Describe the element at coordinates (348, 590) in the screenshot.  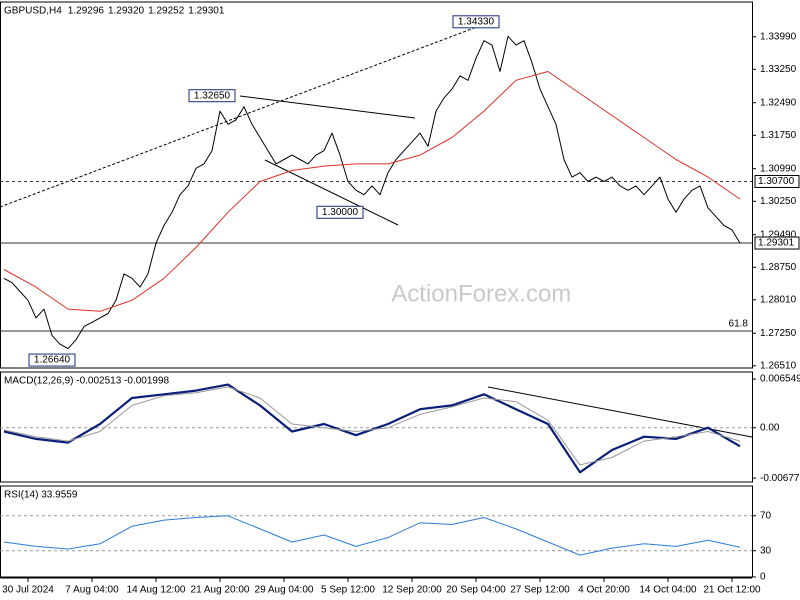
I see `x-tick-label: 5 Sep 12:00` at that location.